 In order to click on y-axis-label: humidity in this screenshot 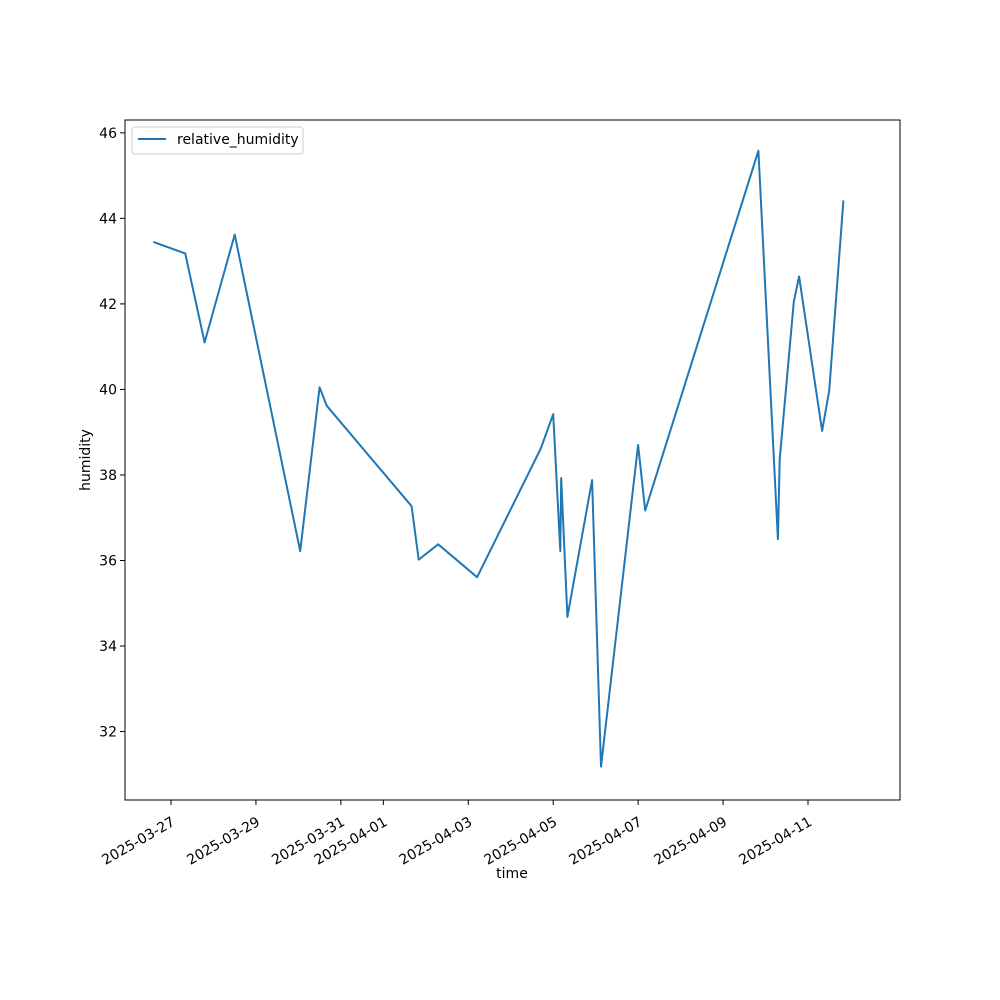, I will do `click(86, 460)`.